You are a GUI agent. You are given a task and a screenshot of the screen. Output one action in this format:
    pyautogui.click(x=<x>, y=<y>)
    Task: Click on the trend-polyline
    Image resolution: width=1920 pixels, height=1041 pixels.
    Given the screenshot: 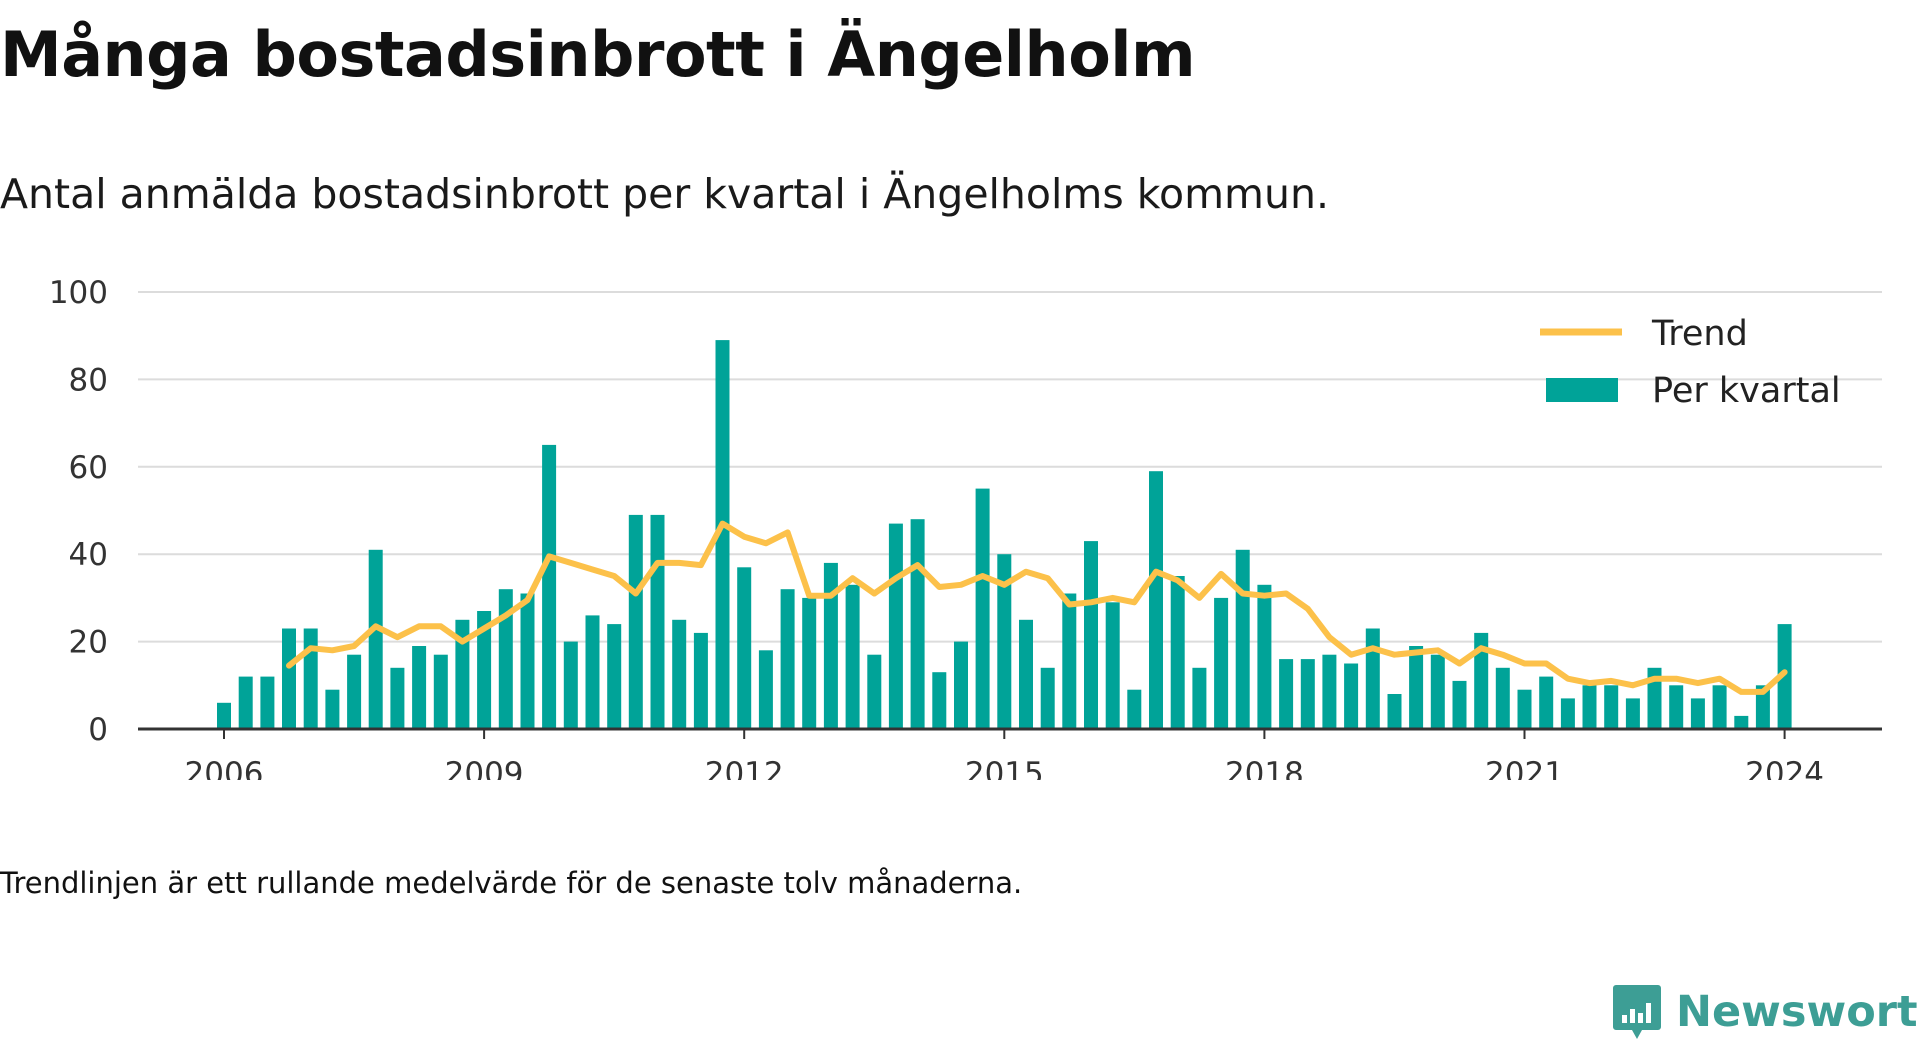 What is the action you would take?
    pyautogui.click(x=1037, y=607)
    